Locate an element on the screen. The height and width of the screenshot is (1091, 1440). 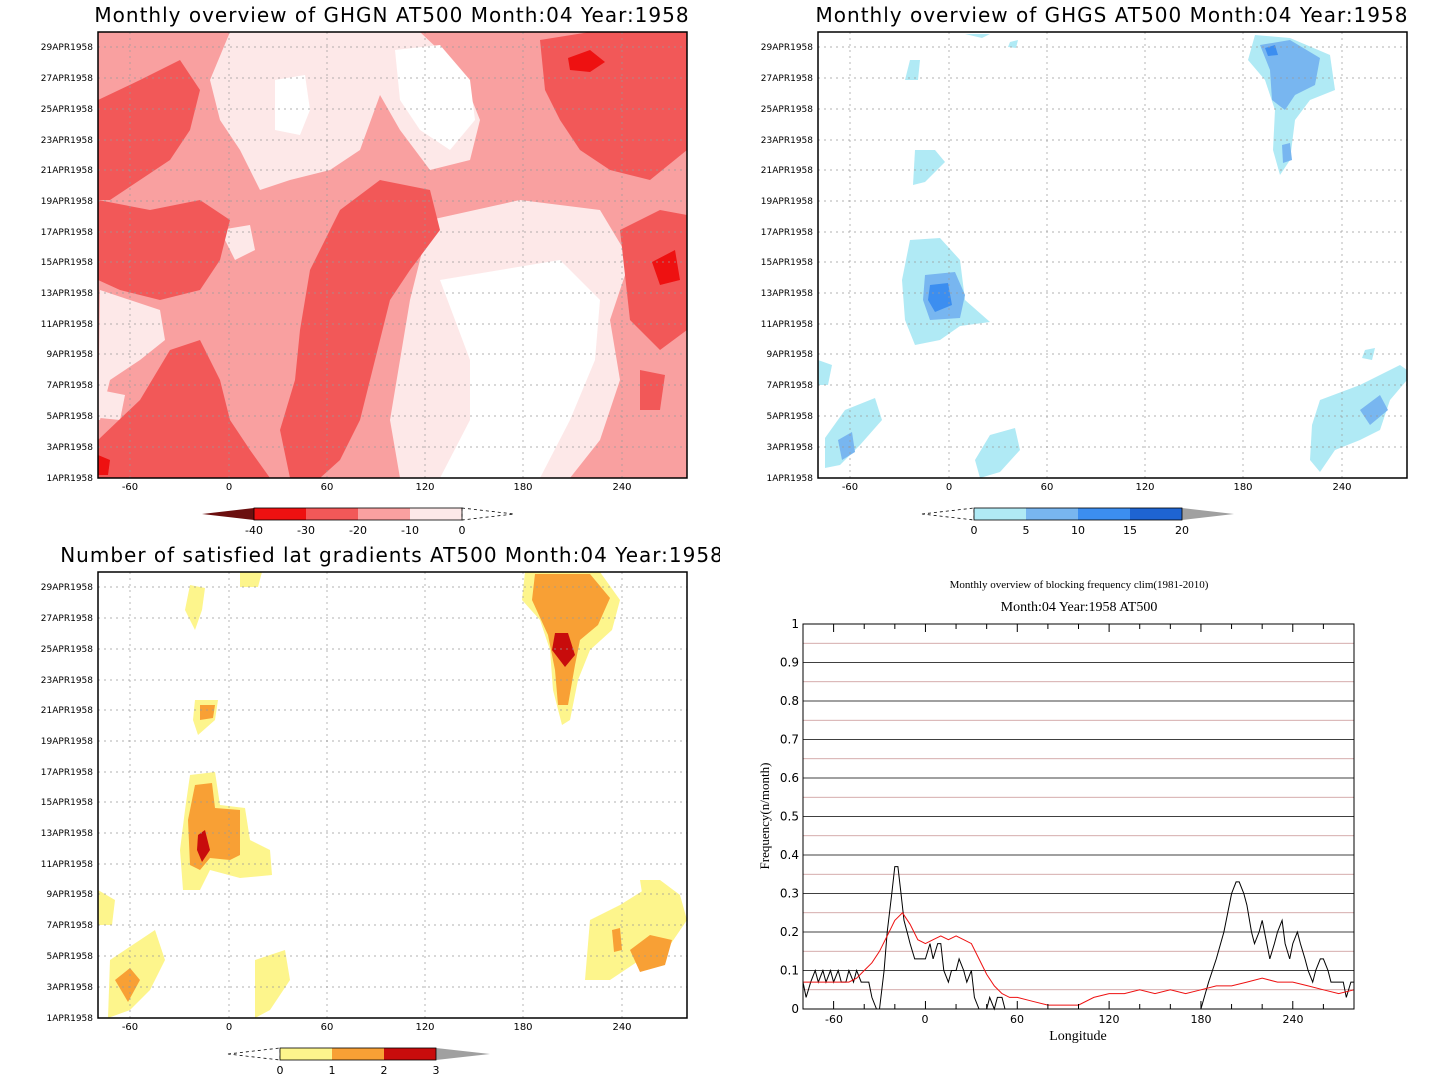
y-tick-label: 0.5 is located at coordinates (789, 817).